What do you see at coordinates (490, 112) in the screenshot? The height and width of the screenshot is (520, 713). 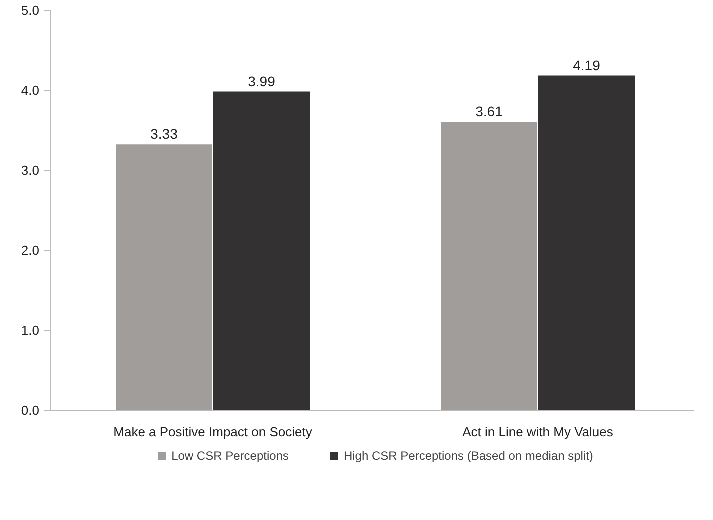 I see `data-label: 3.61` at bounding box center [490, 112].